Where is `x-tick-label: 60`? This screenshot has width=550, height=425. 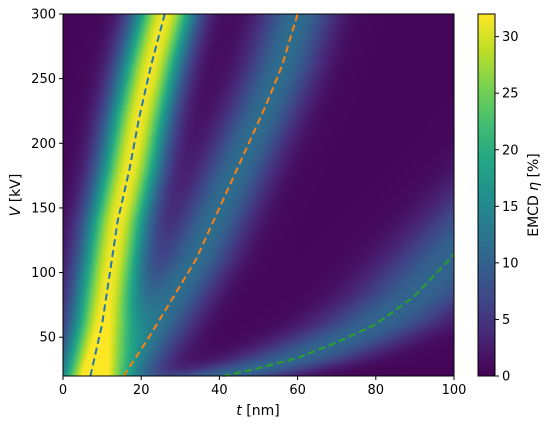 x-tick-label: 60 is located at coordinates (297, 390).